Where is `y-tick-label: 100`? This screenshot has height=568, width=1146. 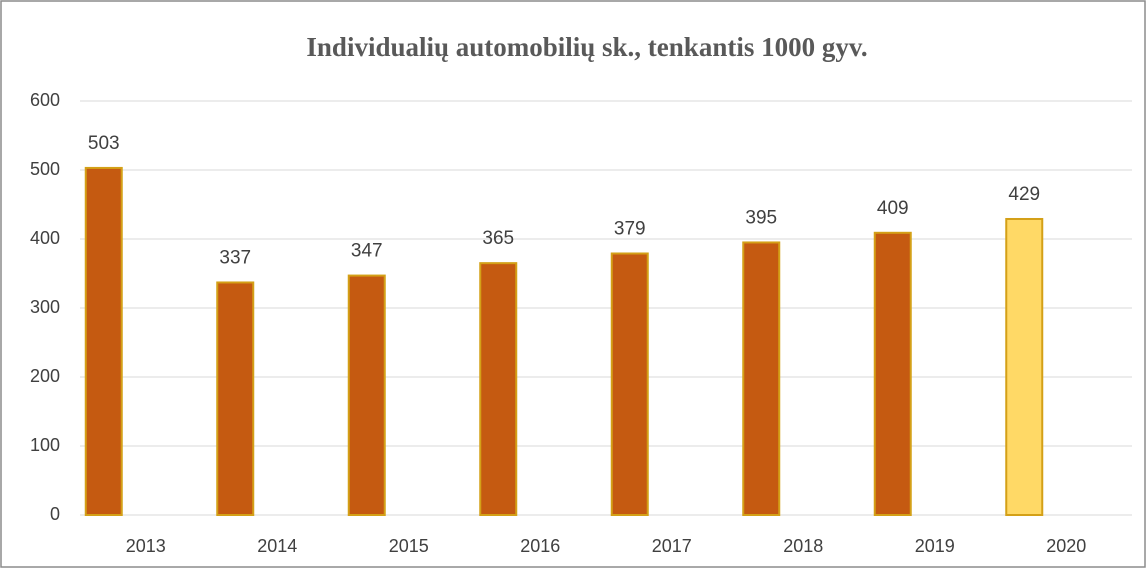 y-tick-label: 100 is located at coordinates (45, 445).